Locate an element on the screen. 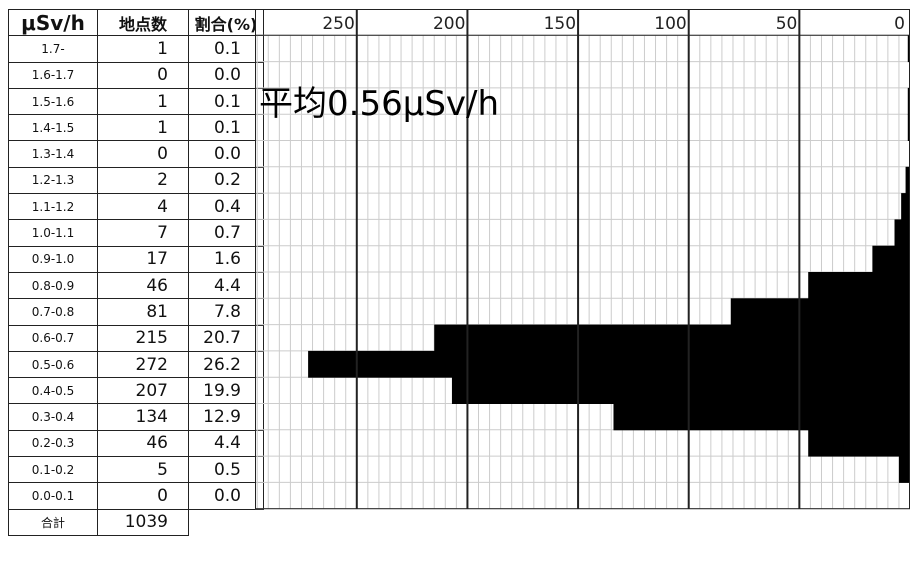 Image resolution: width=916 pixels, height=585 pixels. bar-1.4-1.5 is located at coordinates (908, 127).